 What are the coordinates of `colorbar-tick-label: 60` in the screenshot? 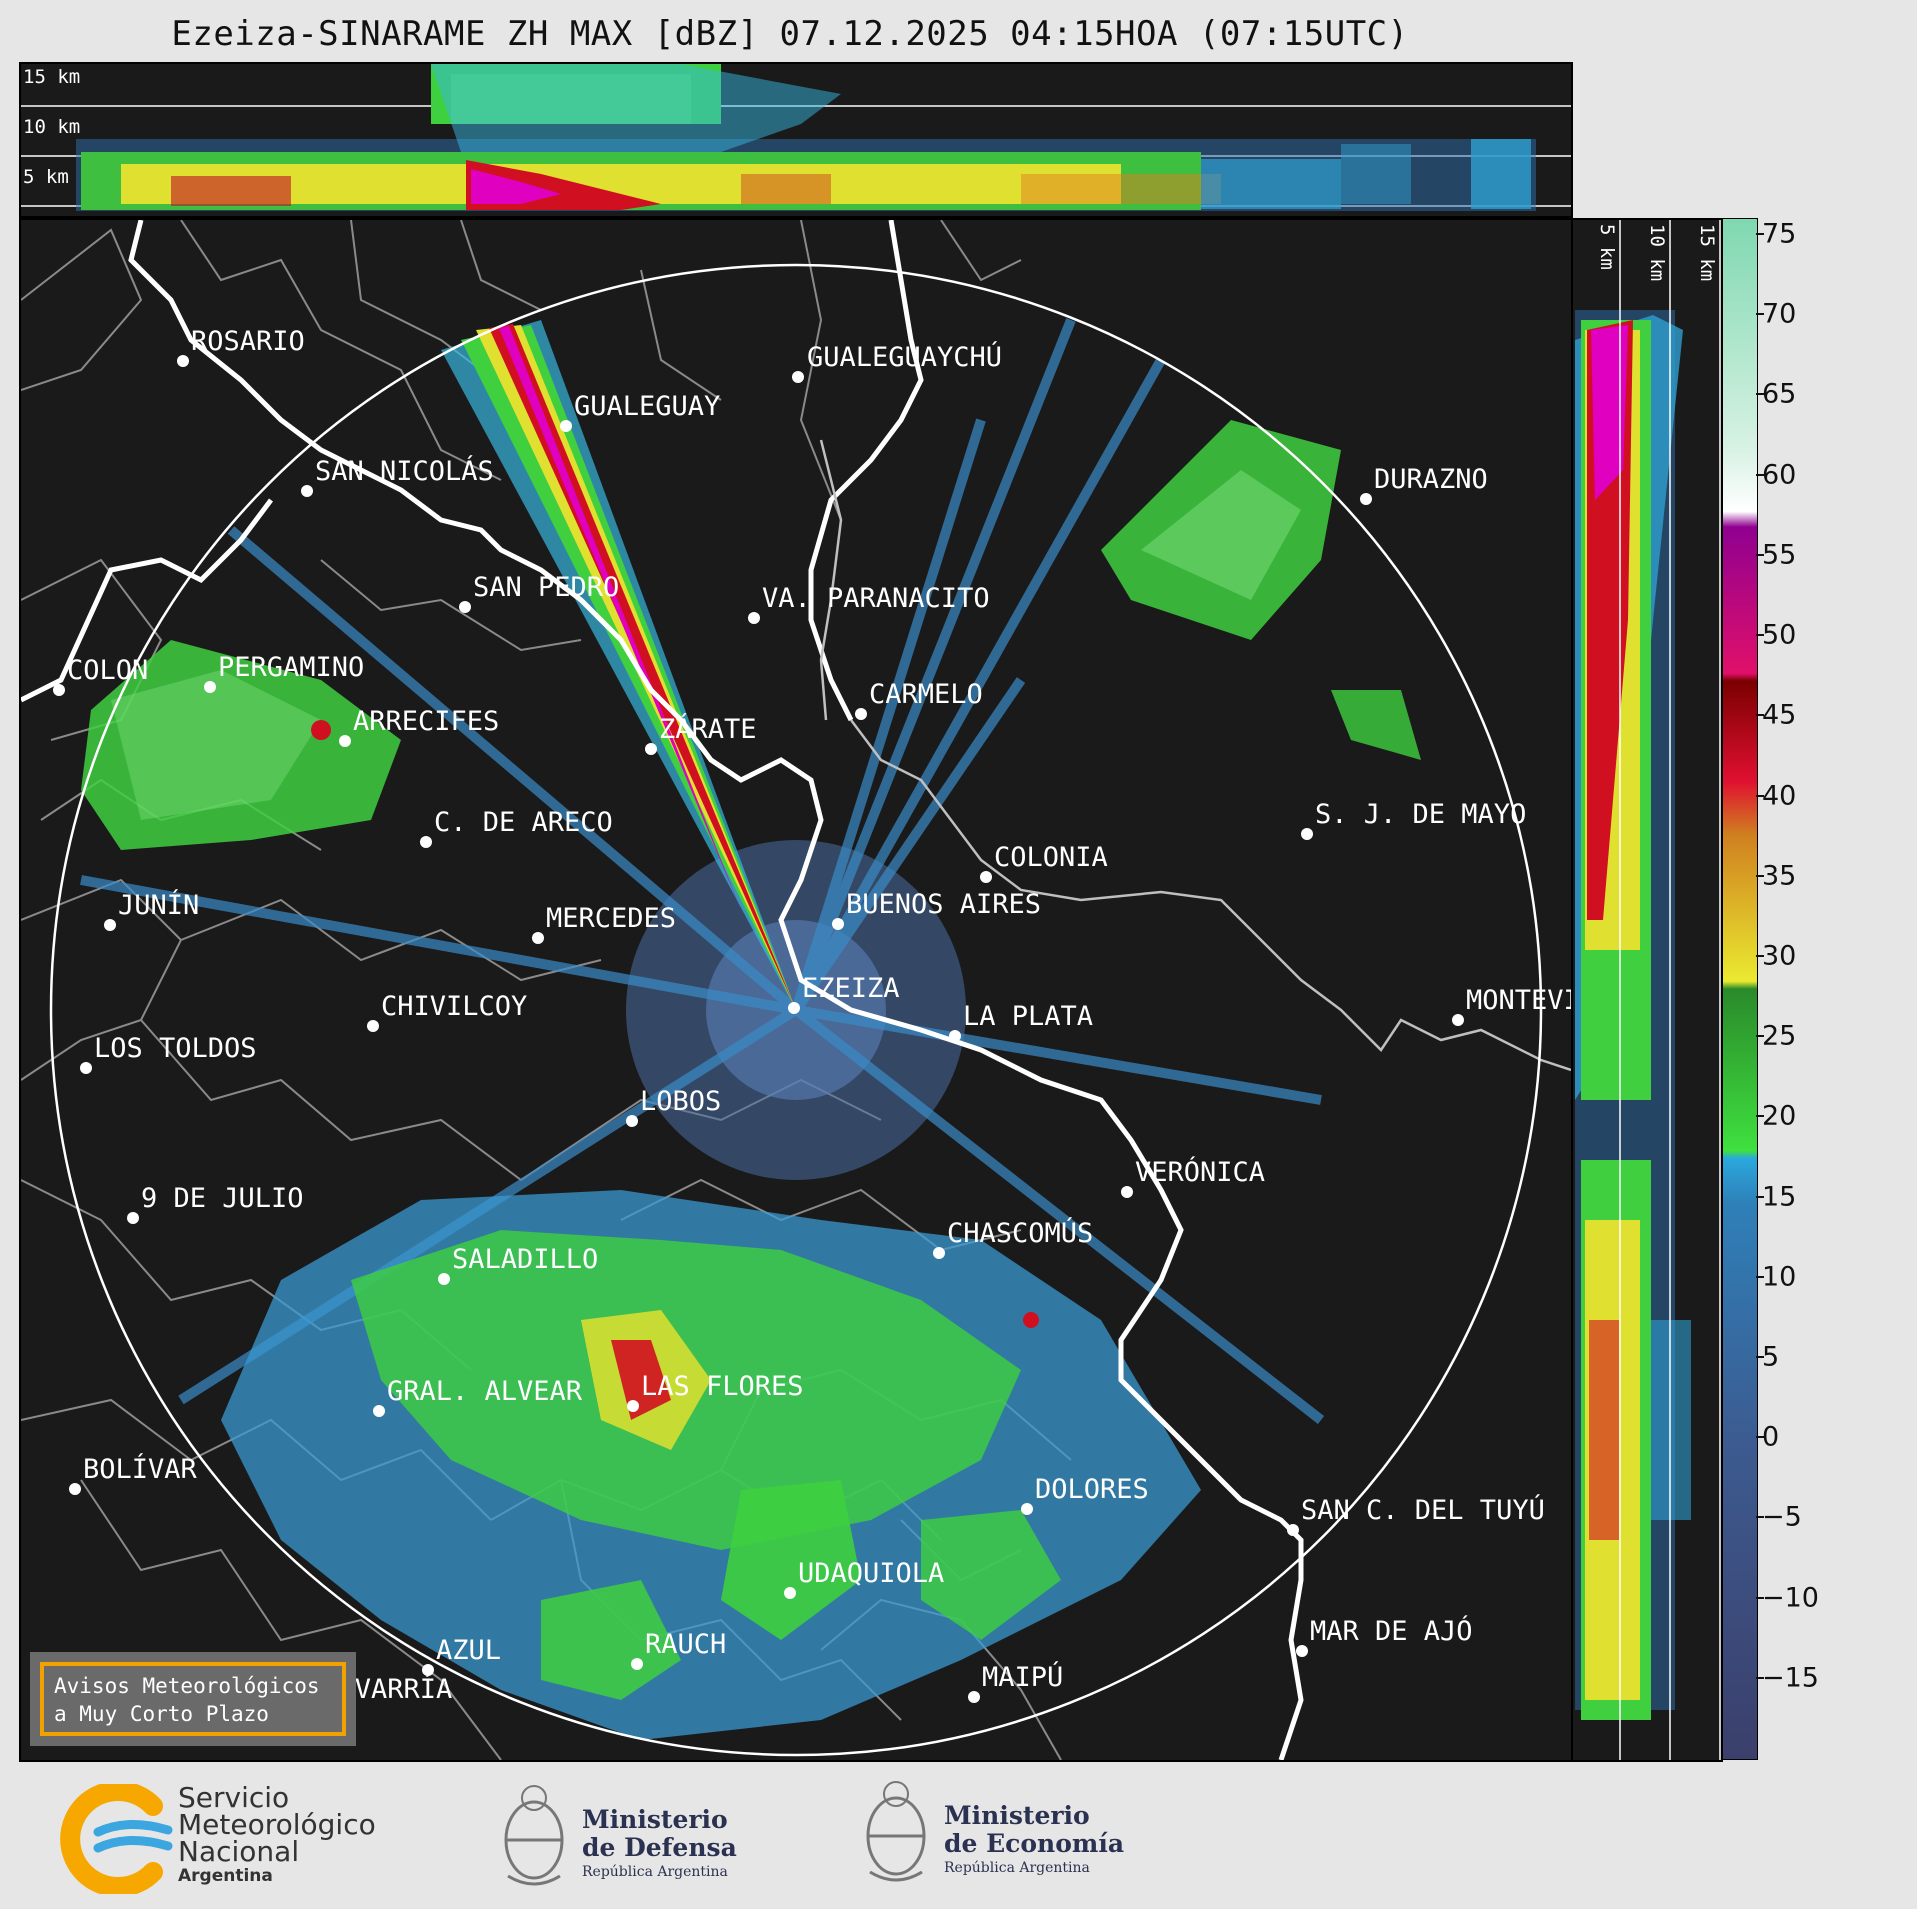 It's located at (1779, 475).